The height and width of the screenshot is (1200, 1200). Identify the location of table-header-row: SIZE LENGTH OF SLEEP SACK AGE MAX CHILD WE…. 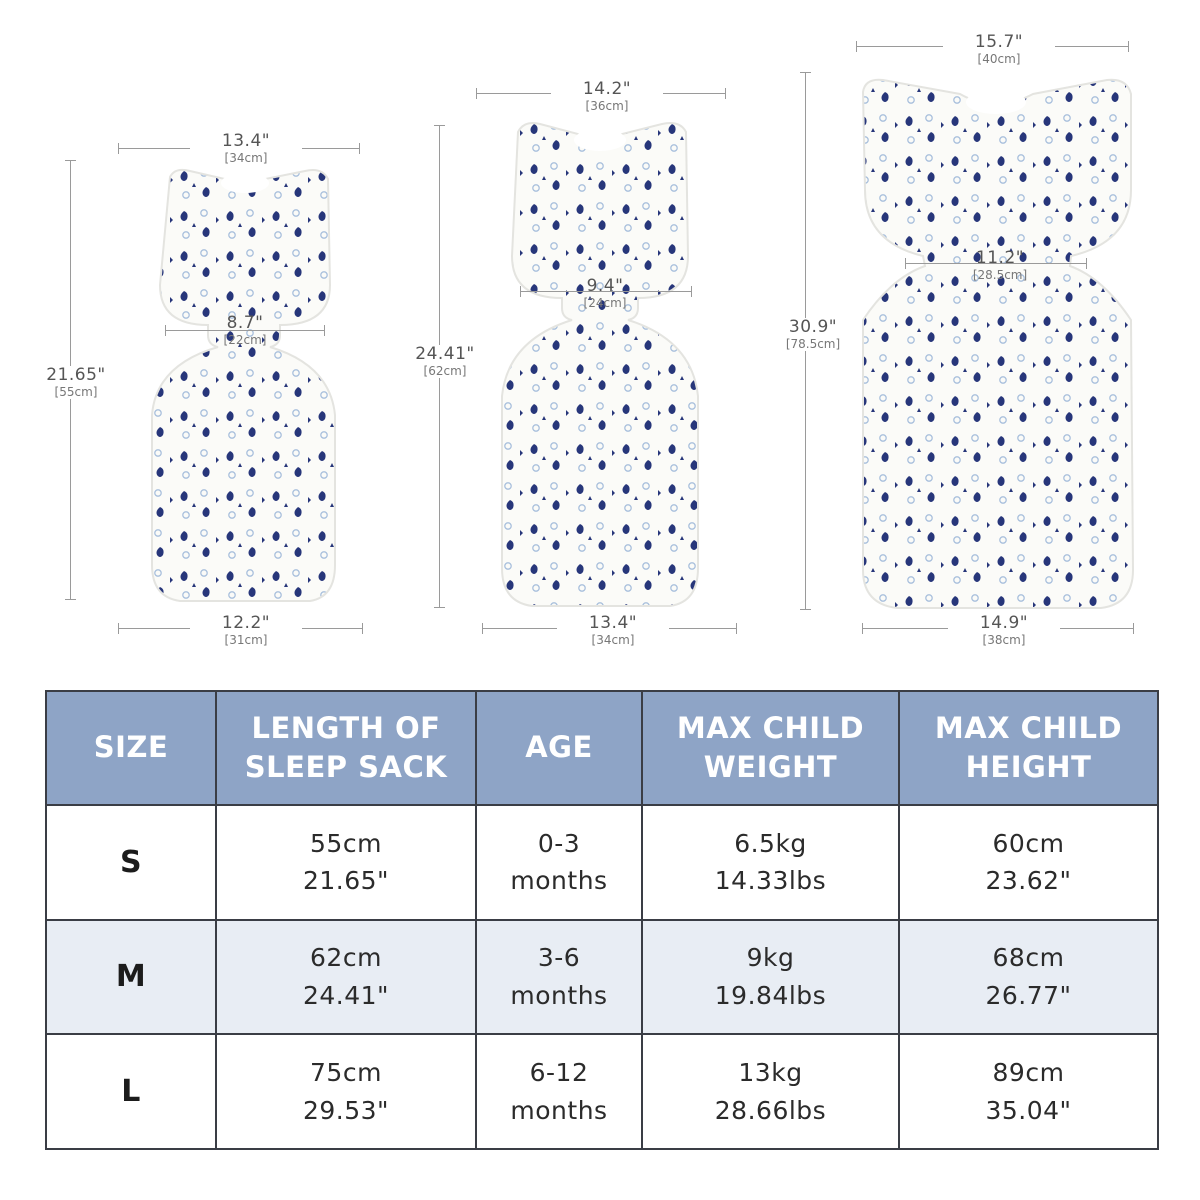
(602, 748).